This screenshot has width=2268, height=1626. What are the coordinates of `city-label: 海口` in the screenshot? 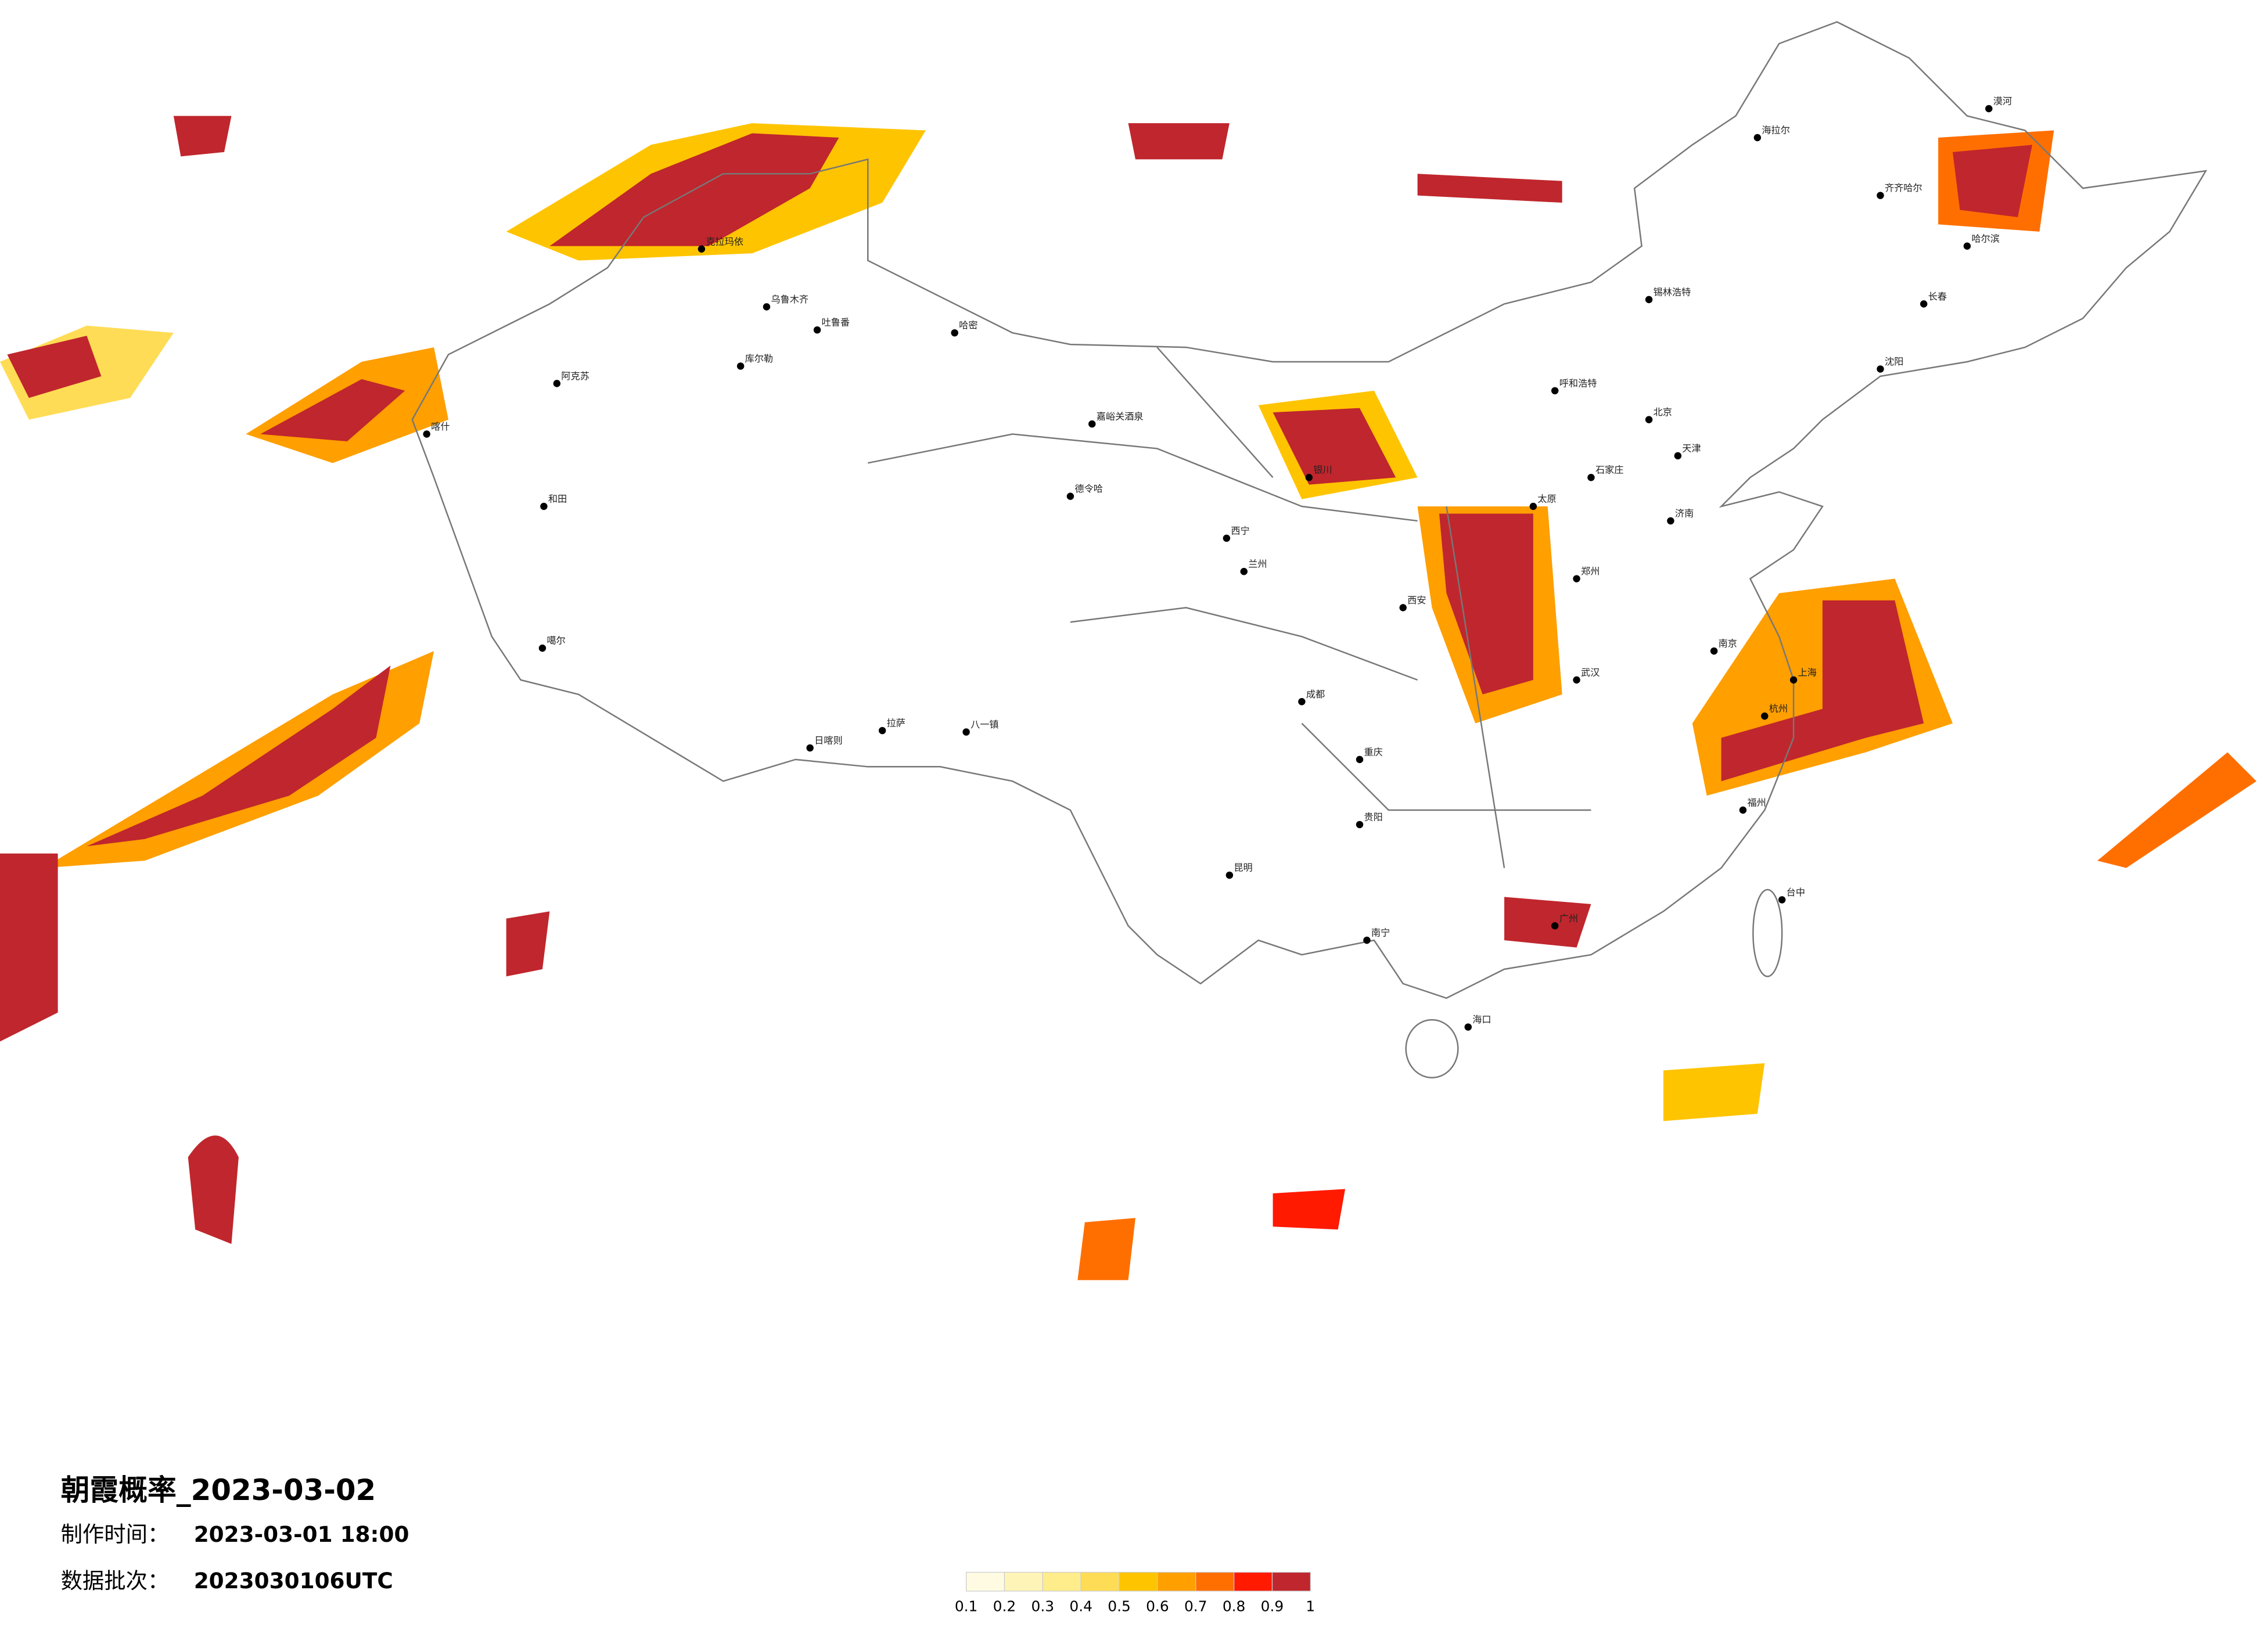 It's located at (1481, 1019).